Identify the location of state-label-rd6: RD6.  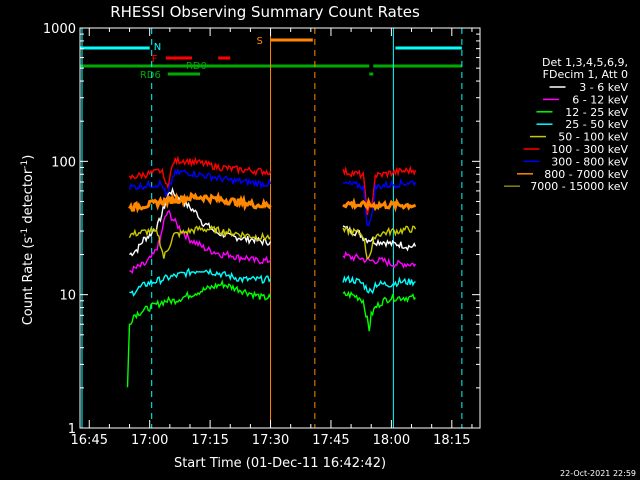
(150, 75).